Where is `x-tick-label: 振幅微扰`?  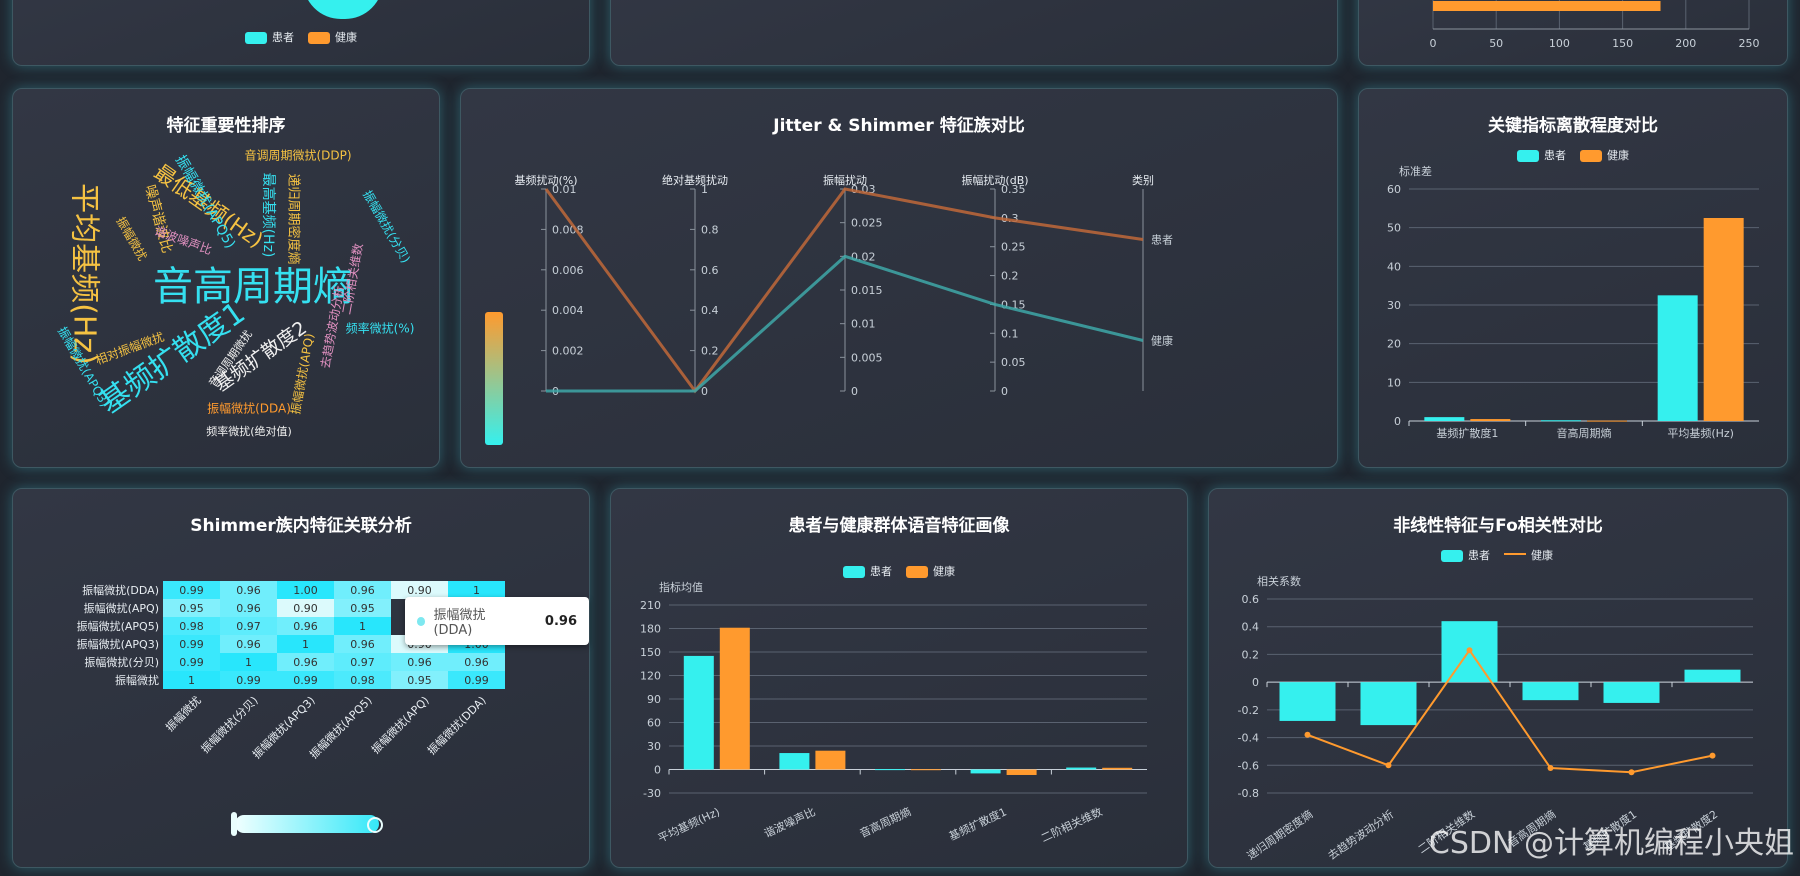
x-tick-label: 振幅微扰 is located at coordinates (183, 713).